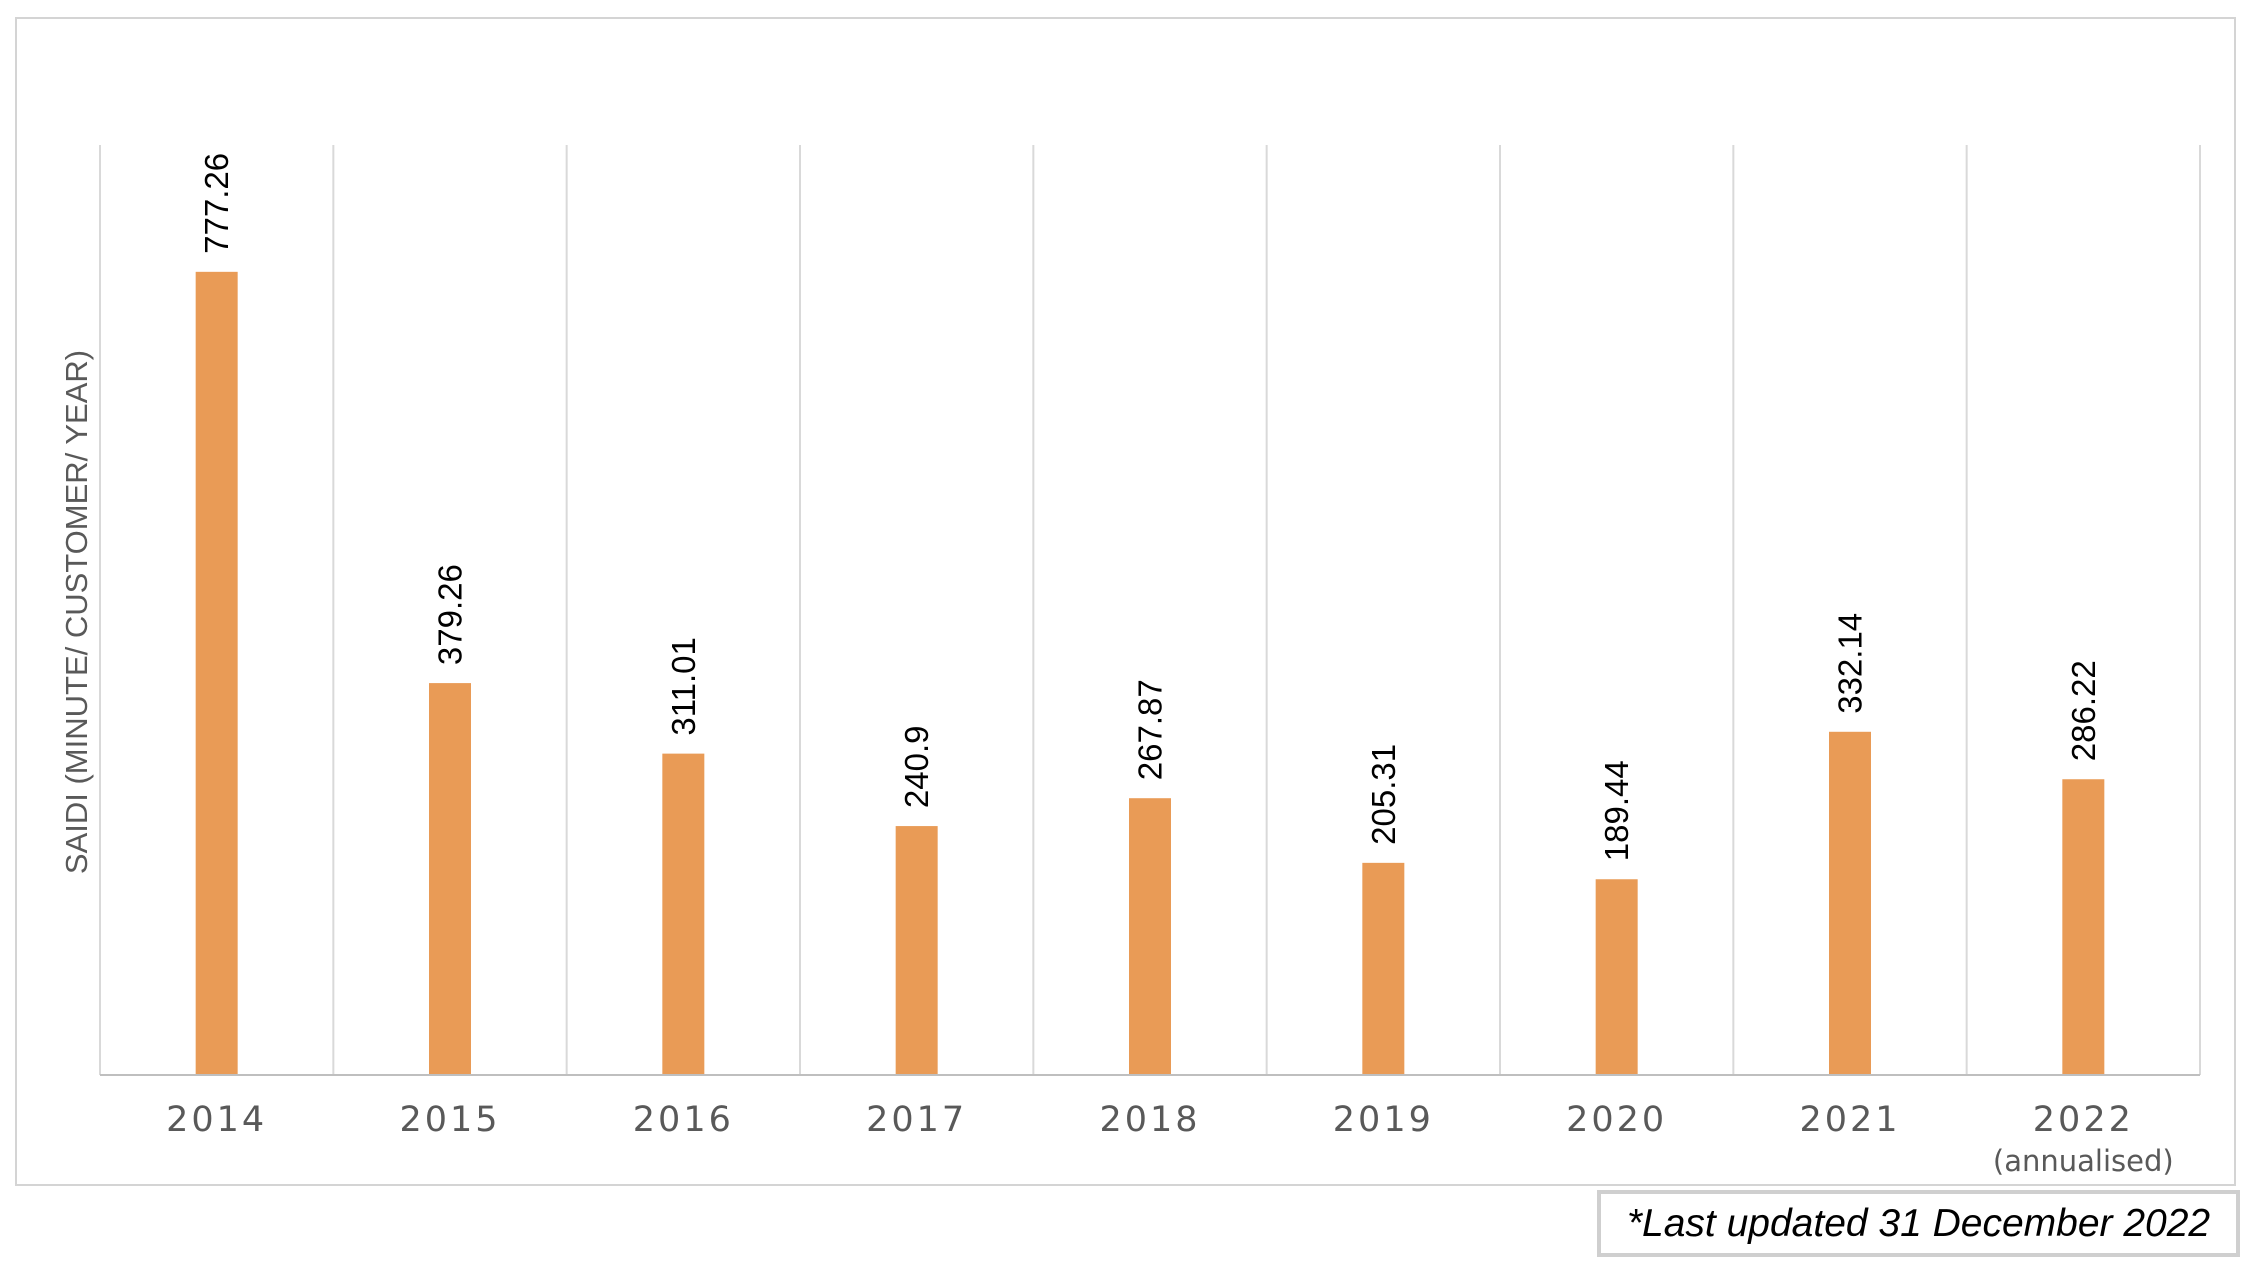 The width and height of the screenshot is (2252, 1270). What do you see at coordinates (1616, 977) in the screenshot?
I see `bar-2020` at bounding box center [1616, 977].